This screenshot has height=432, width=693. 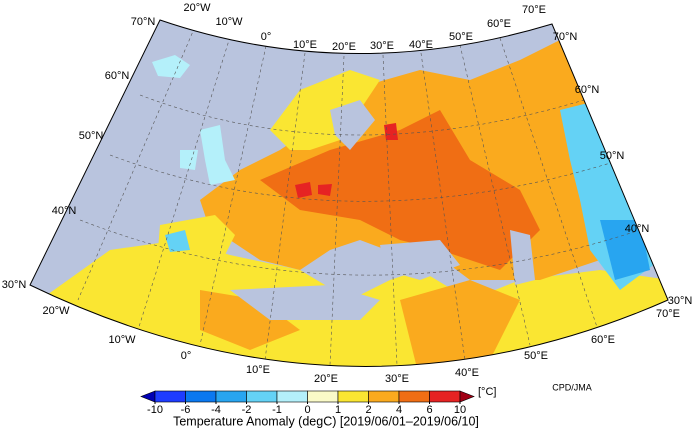 What do you see at coordinates (429, 410) in the screenshot?
I see `colorbar-tick-label: 6` at bounding box center [429, 410].